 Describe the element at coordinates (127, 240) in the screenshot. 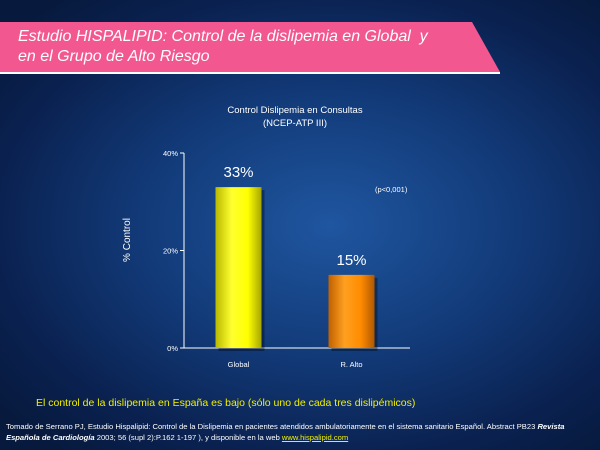

I see `y-axis-label: % Control` at that location.